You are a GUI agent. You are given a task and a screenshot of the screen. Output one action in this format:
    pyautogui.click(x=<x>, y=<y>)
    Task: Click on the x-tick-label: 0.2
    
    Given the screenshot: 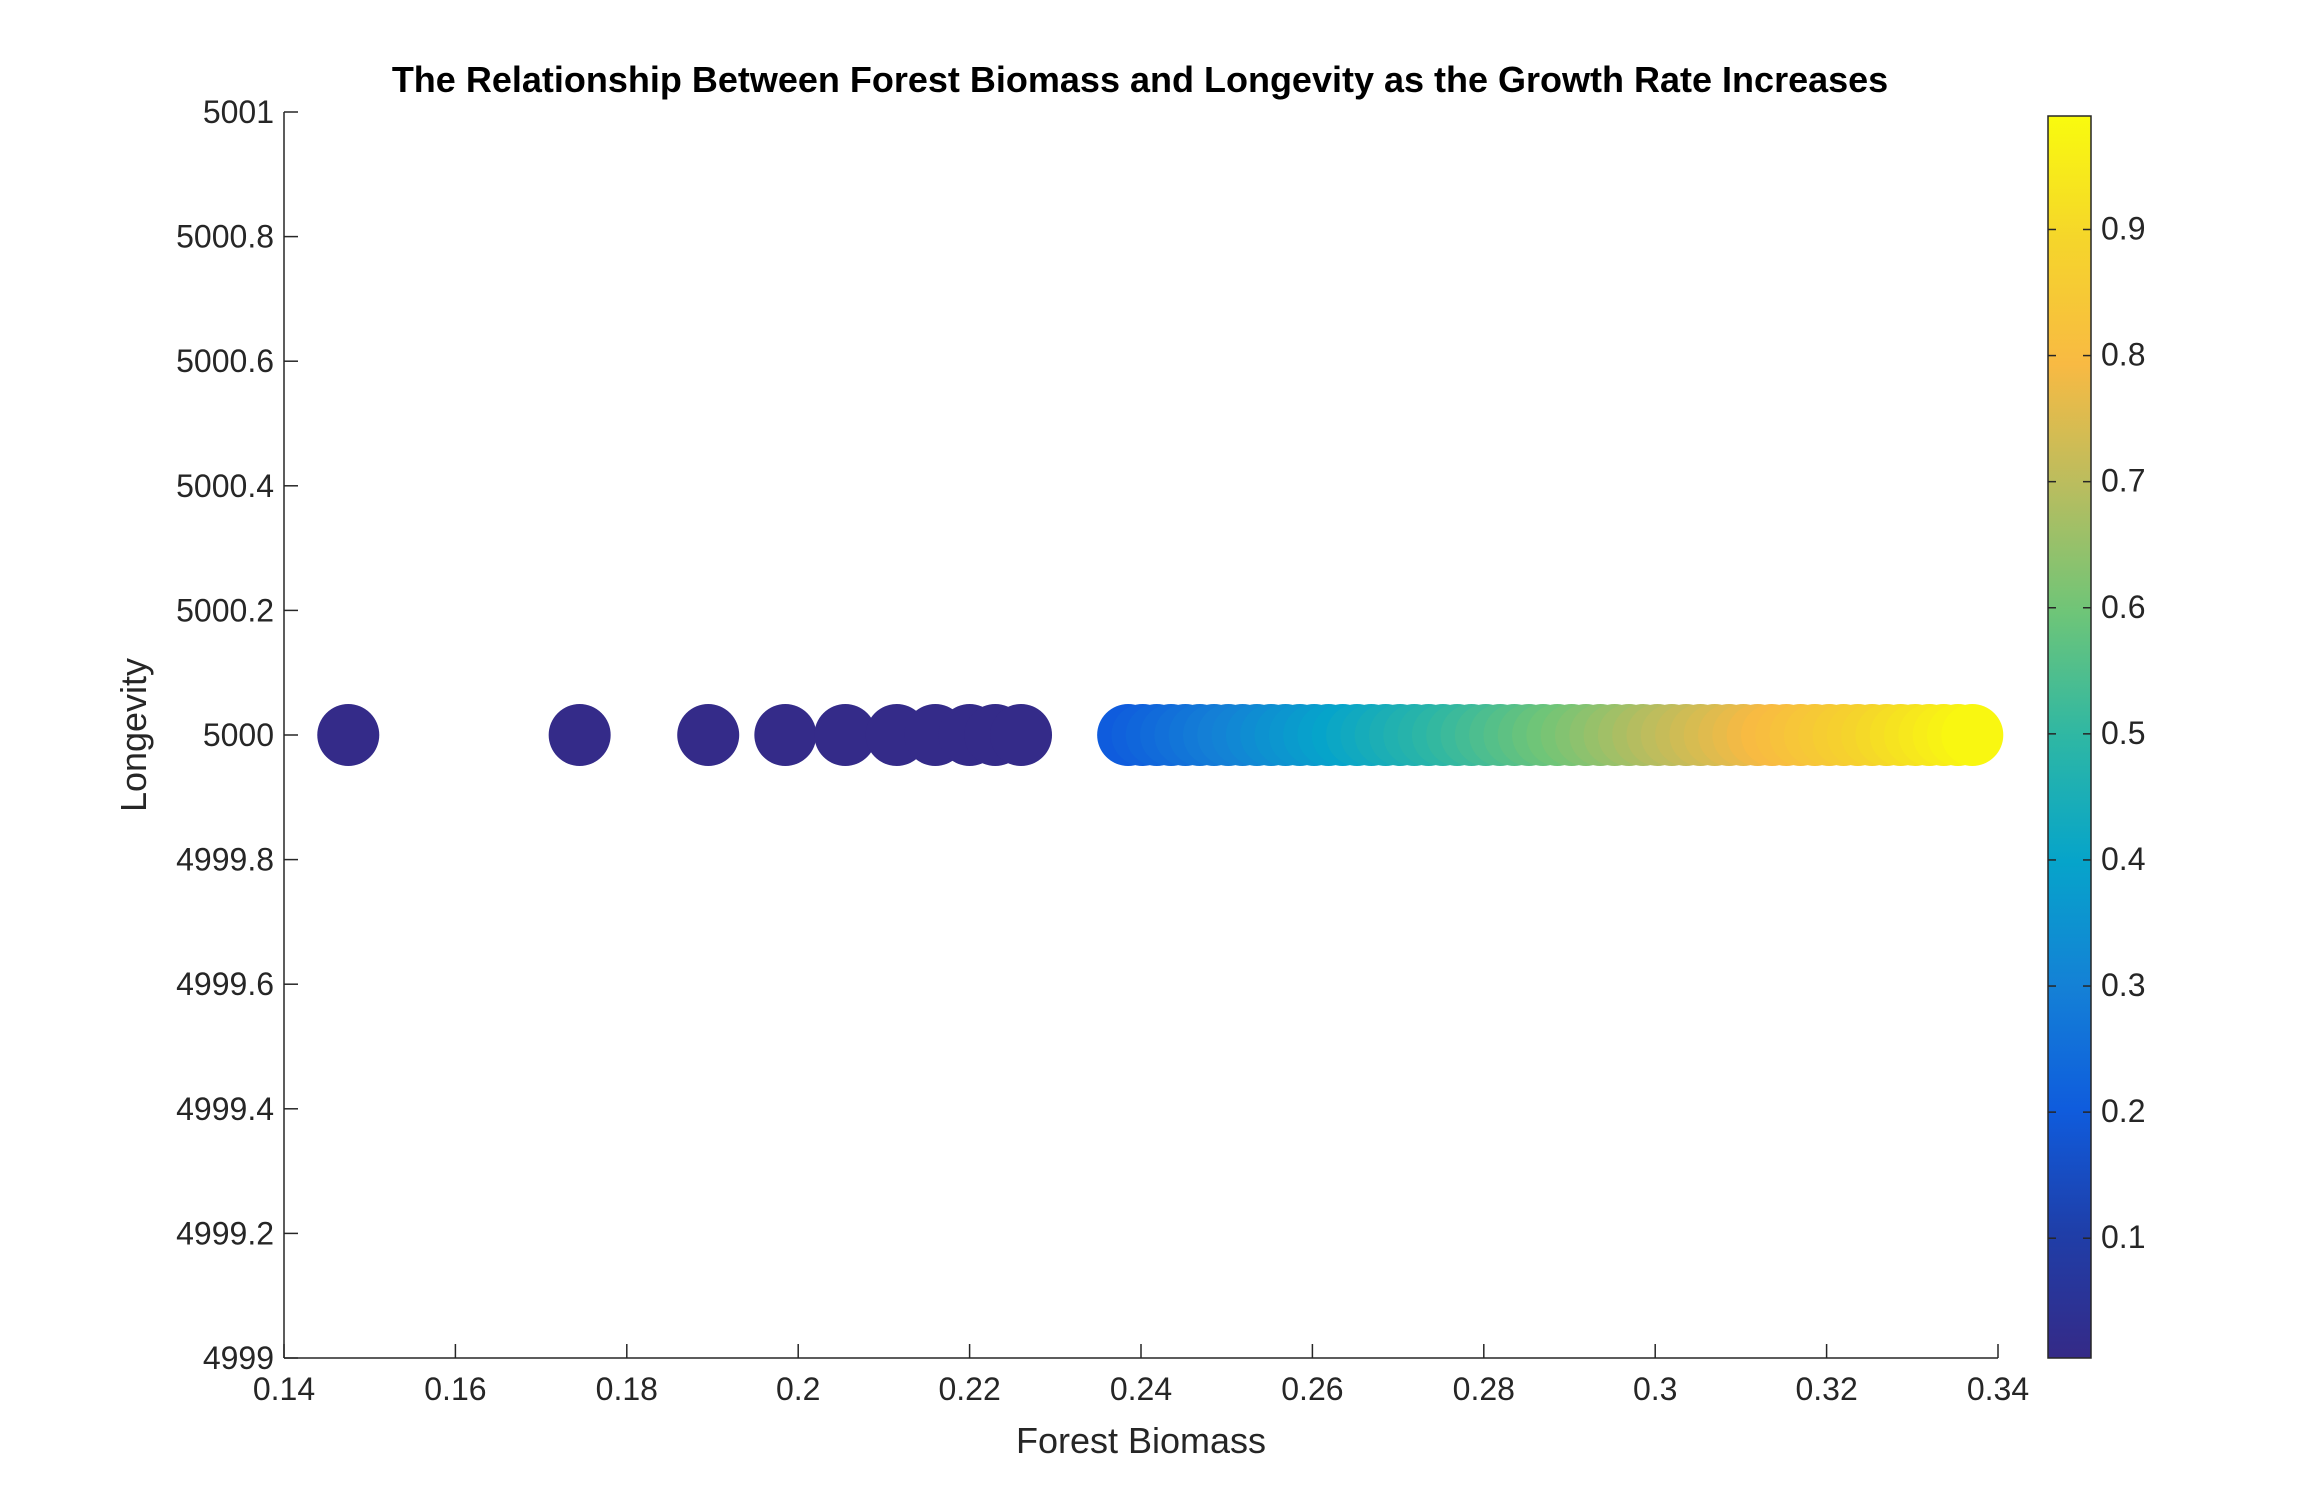 What is the action you would take?
    pyautogui.click(x=798, y=1389)
    